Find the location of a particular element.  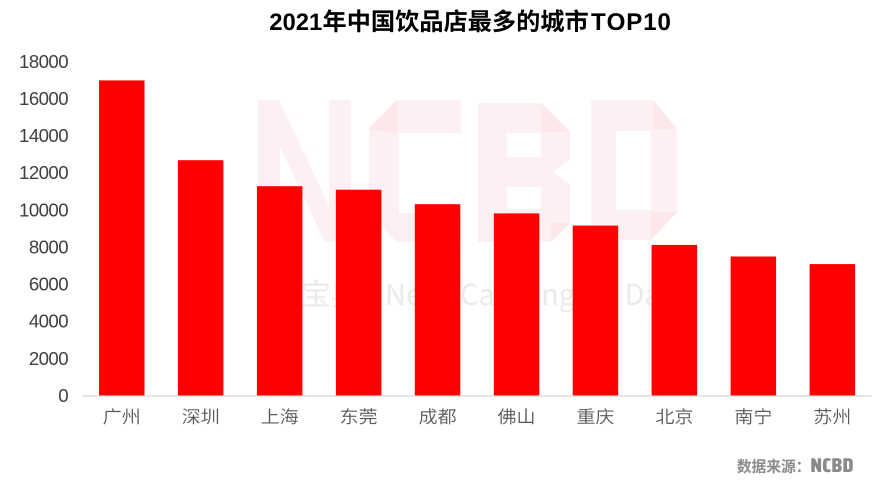

svg-text: 14000 is located at coordinates (43, 135).